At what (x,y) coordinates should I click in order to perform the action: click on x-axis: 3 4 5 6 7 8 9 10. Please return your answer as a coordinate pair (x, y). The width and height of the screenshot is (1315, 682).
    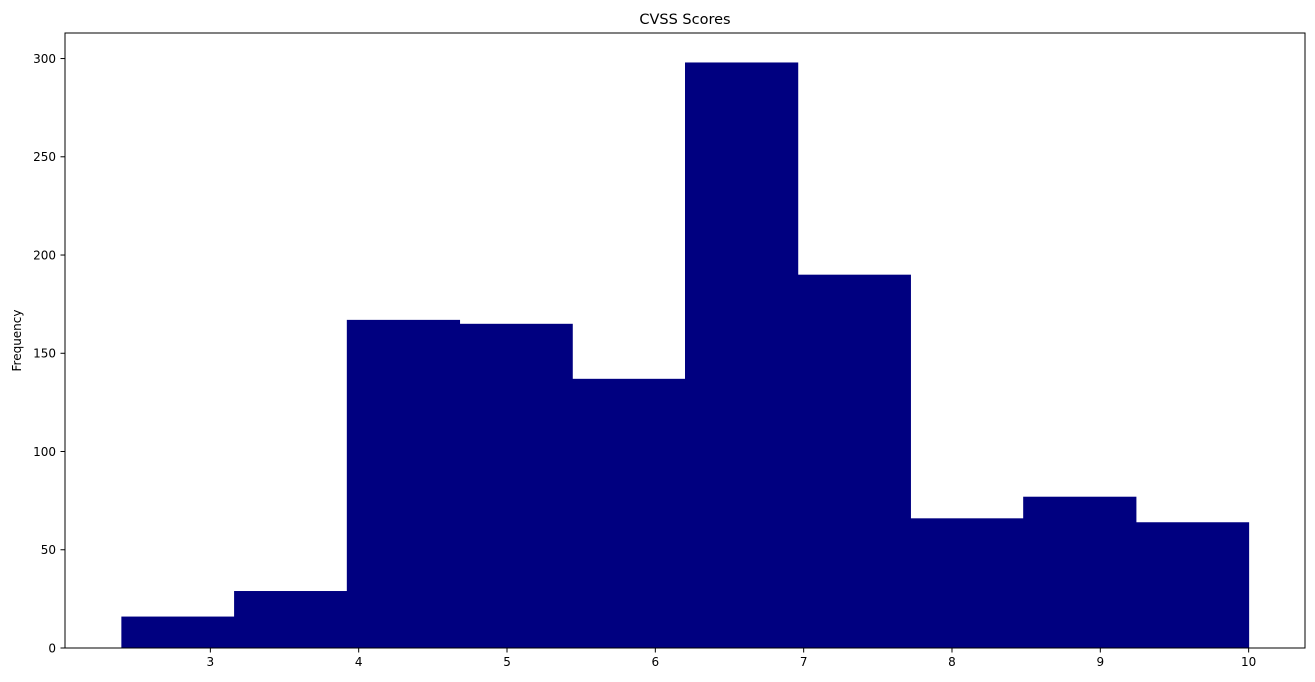
    Looking at the image, I should click on (731, 658).